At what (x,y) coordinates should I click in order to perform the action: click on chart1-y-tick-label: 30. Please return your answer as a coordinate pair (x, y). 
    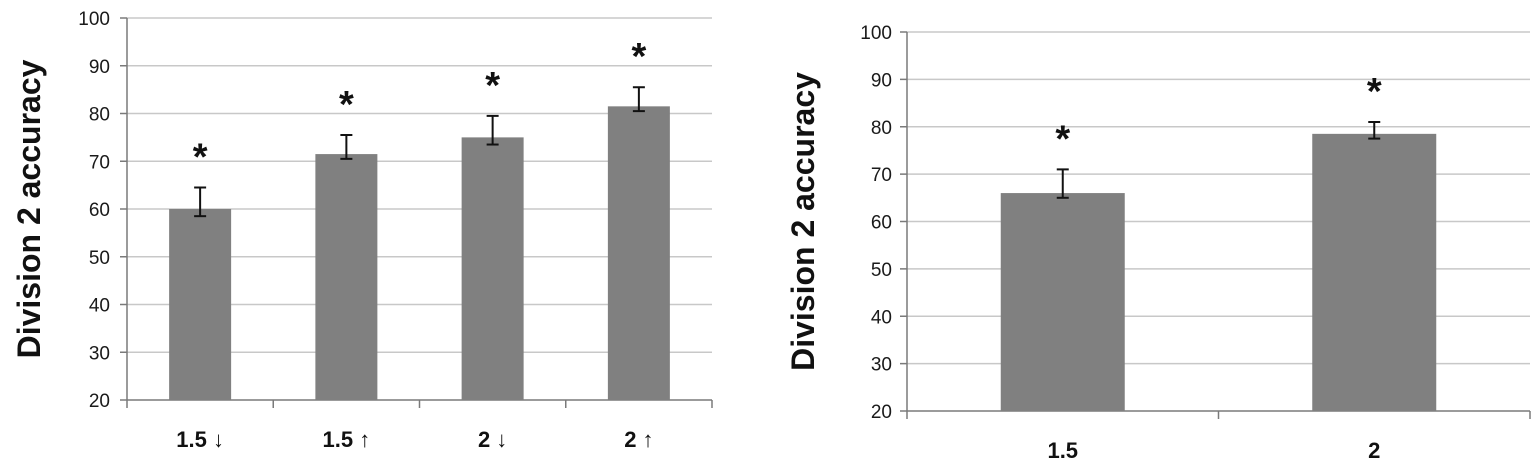
    Looking at the image, I should click on (99, 353).